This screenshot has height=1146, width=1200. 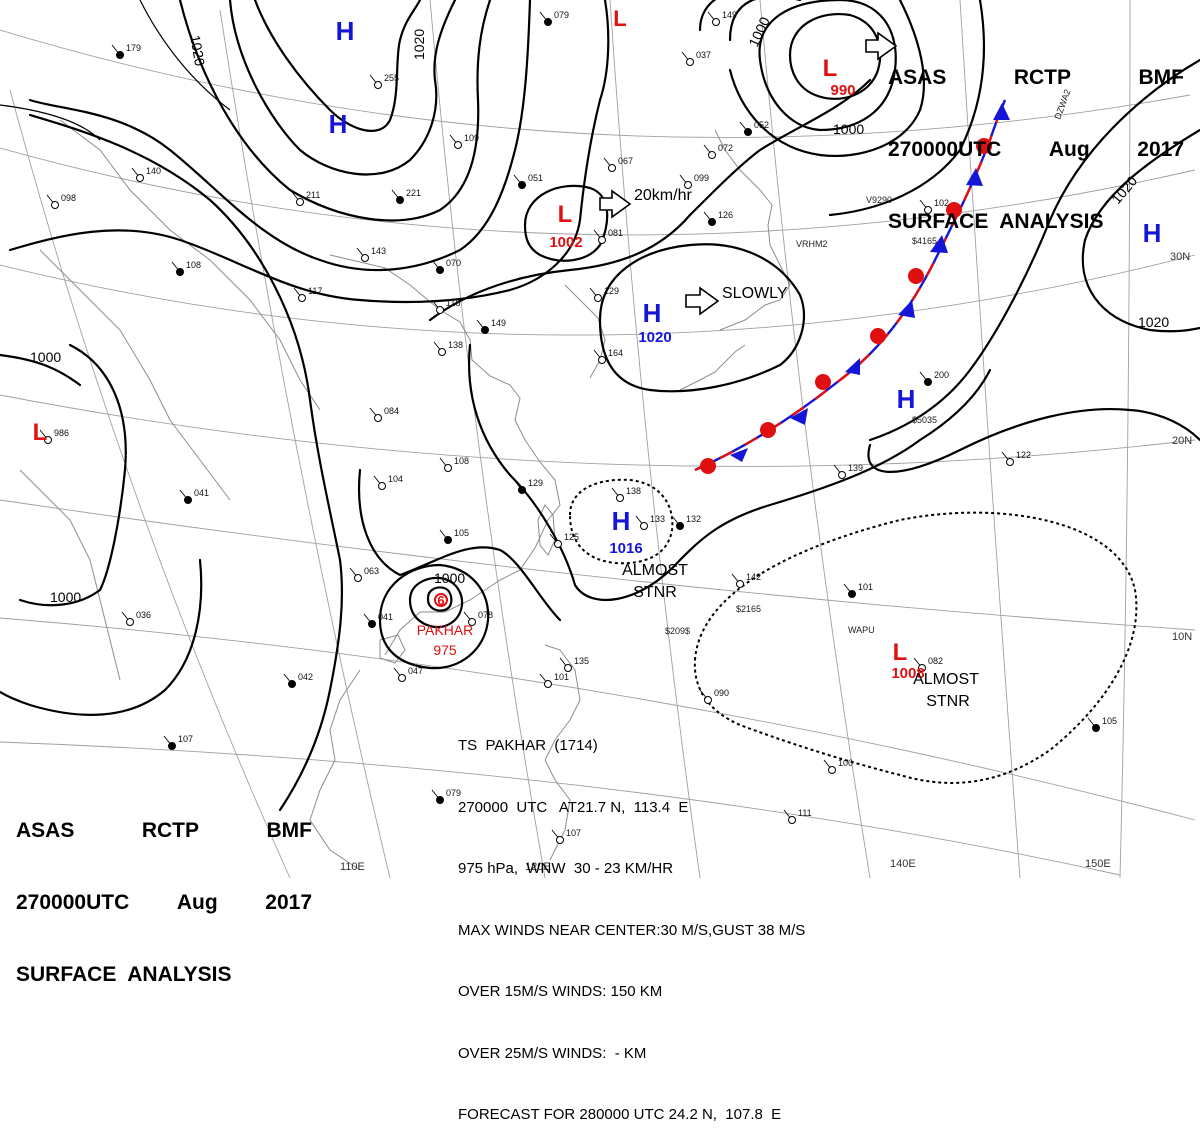 I want to click on station-plot: 105, so click(x=1102, y=724).